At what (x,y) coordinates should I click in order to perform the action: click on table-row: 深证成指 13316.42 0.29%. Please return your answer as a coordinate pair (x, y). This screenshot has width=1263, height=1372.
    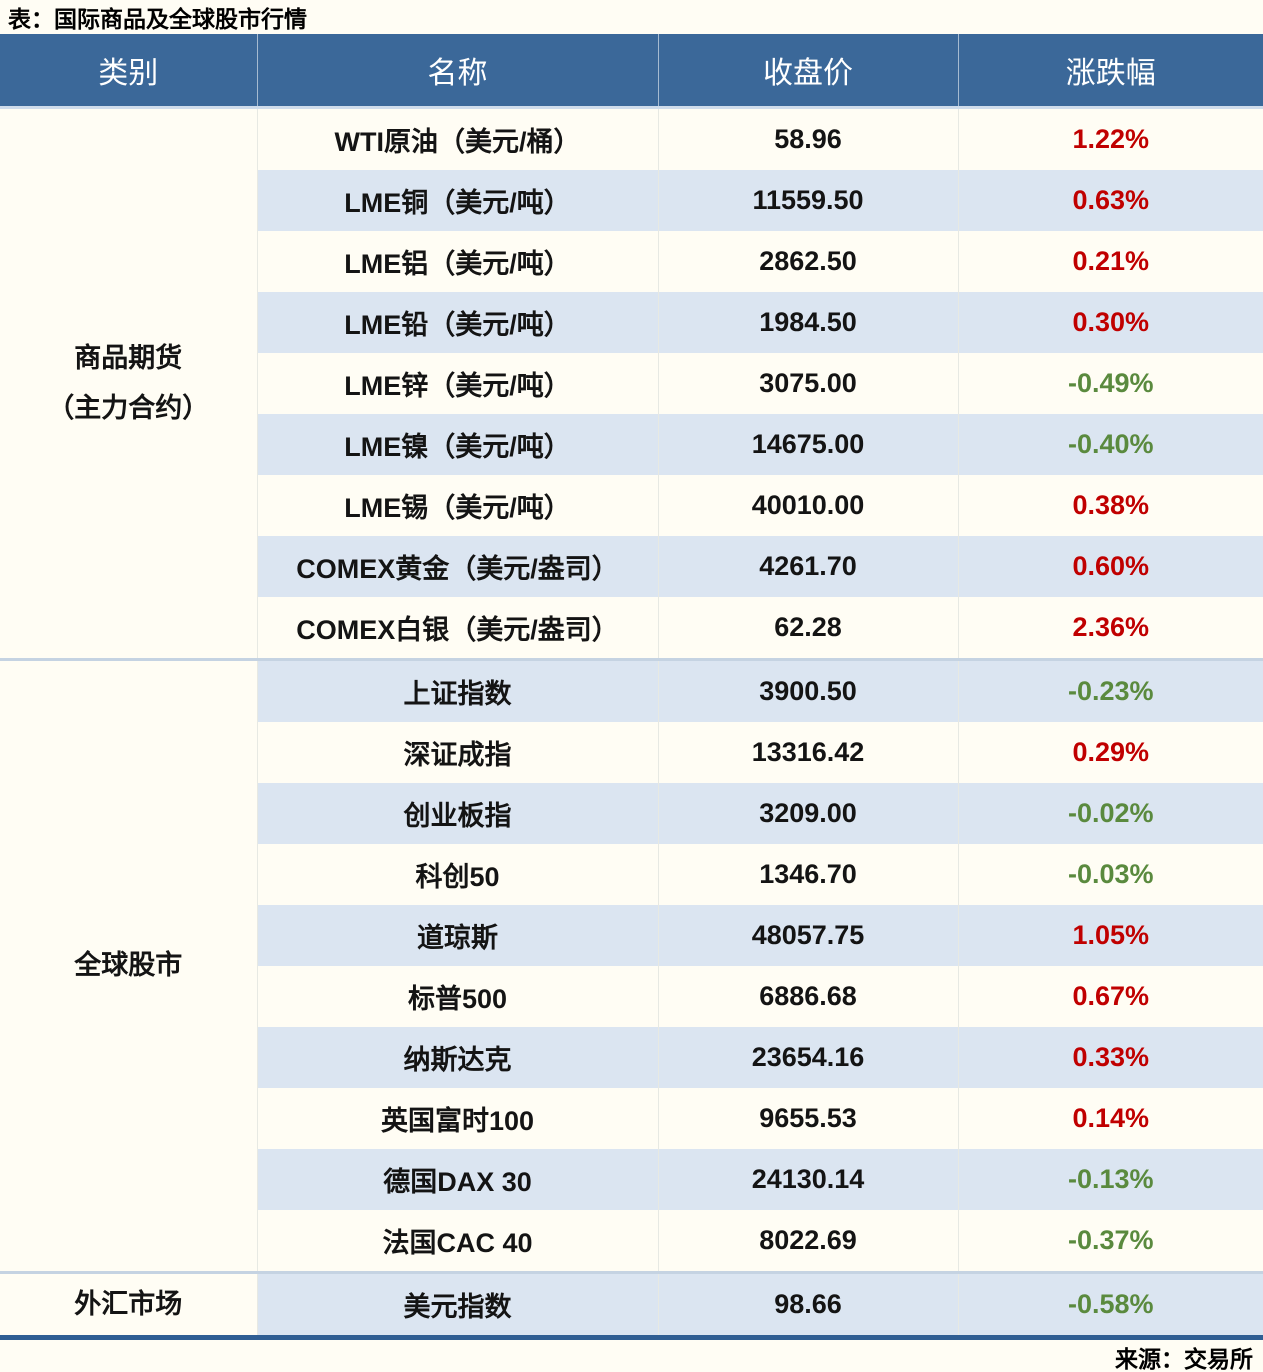
    Looking at the image, I should click on (631, 752).